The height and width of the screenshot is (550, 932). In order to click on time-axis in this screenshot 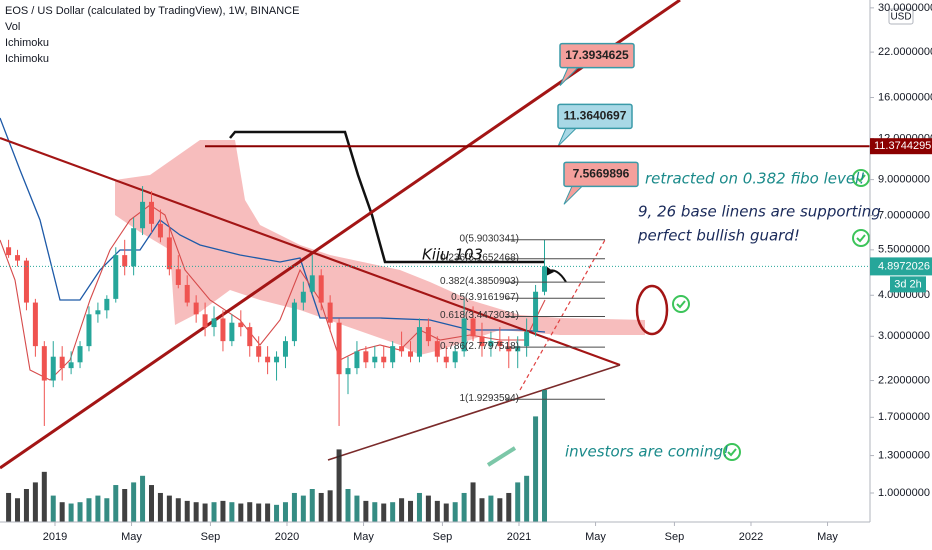, I will do `click(435, 536)`.